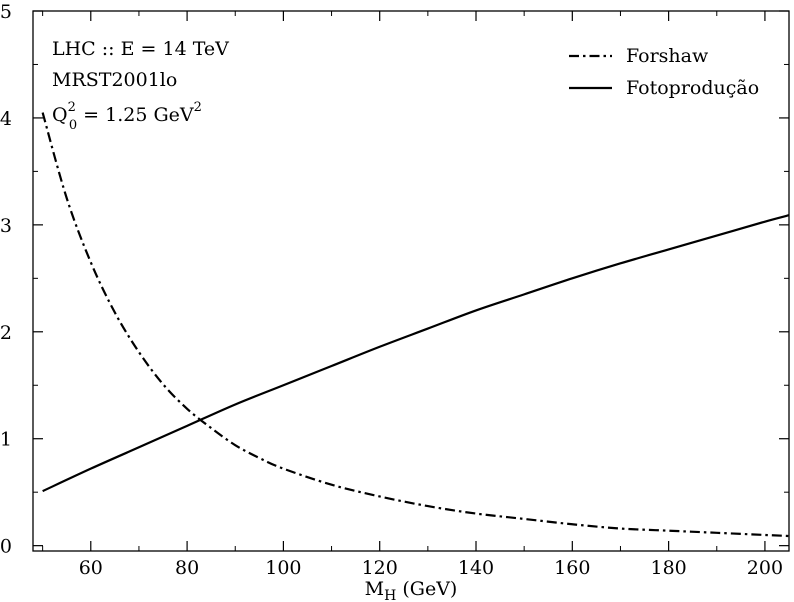  Describe the element at coordinates (6, 547) in the screenshot. I see `y-tick-label: 0` at that location.